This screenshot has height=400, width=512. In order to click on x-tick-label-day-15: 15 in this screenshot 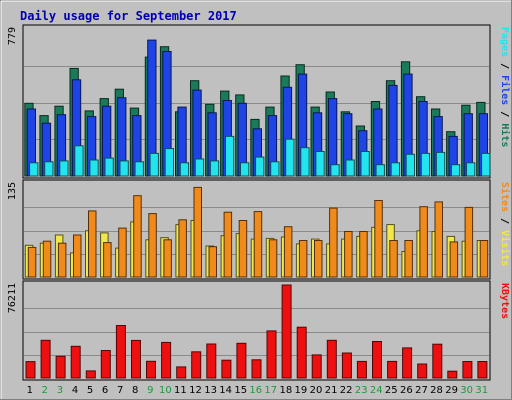, I will do `click(240, 390)`.